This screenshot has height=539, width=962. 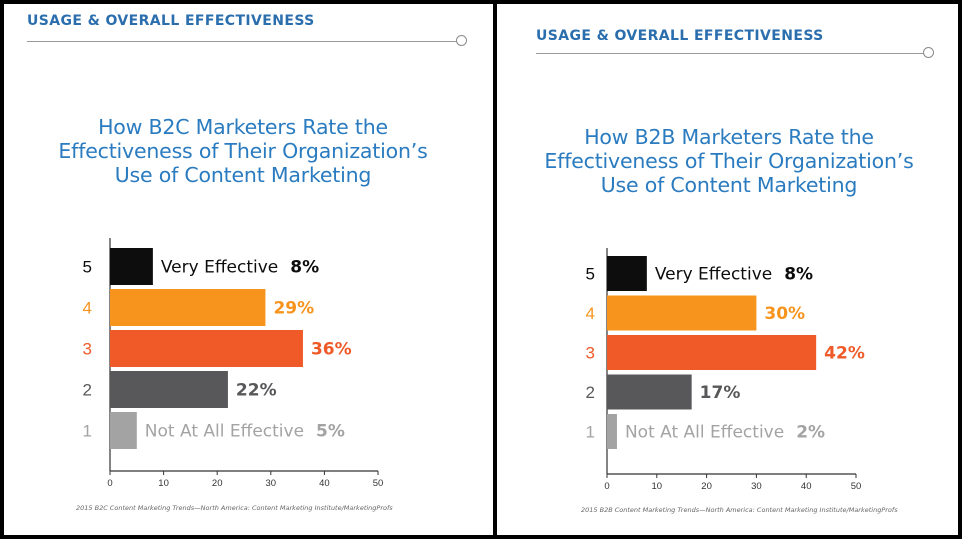 What do you see at coordinates (784, 314) in the screenshot?
I see `data-label: 30%` at bounding box center [784, 314].